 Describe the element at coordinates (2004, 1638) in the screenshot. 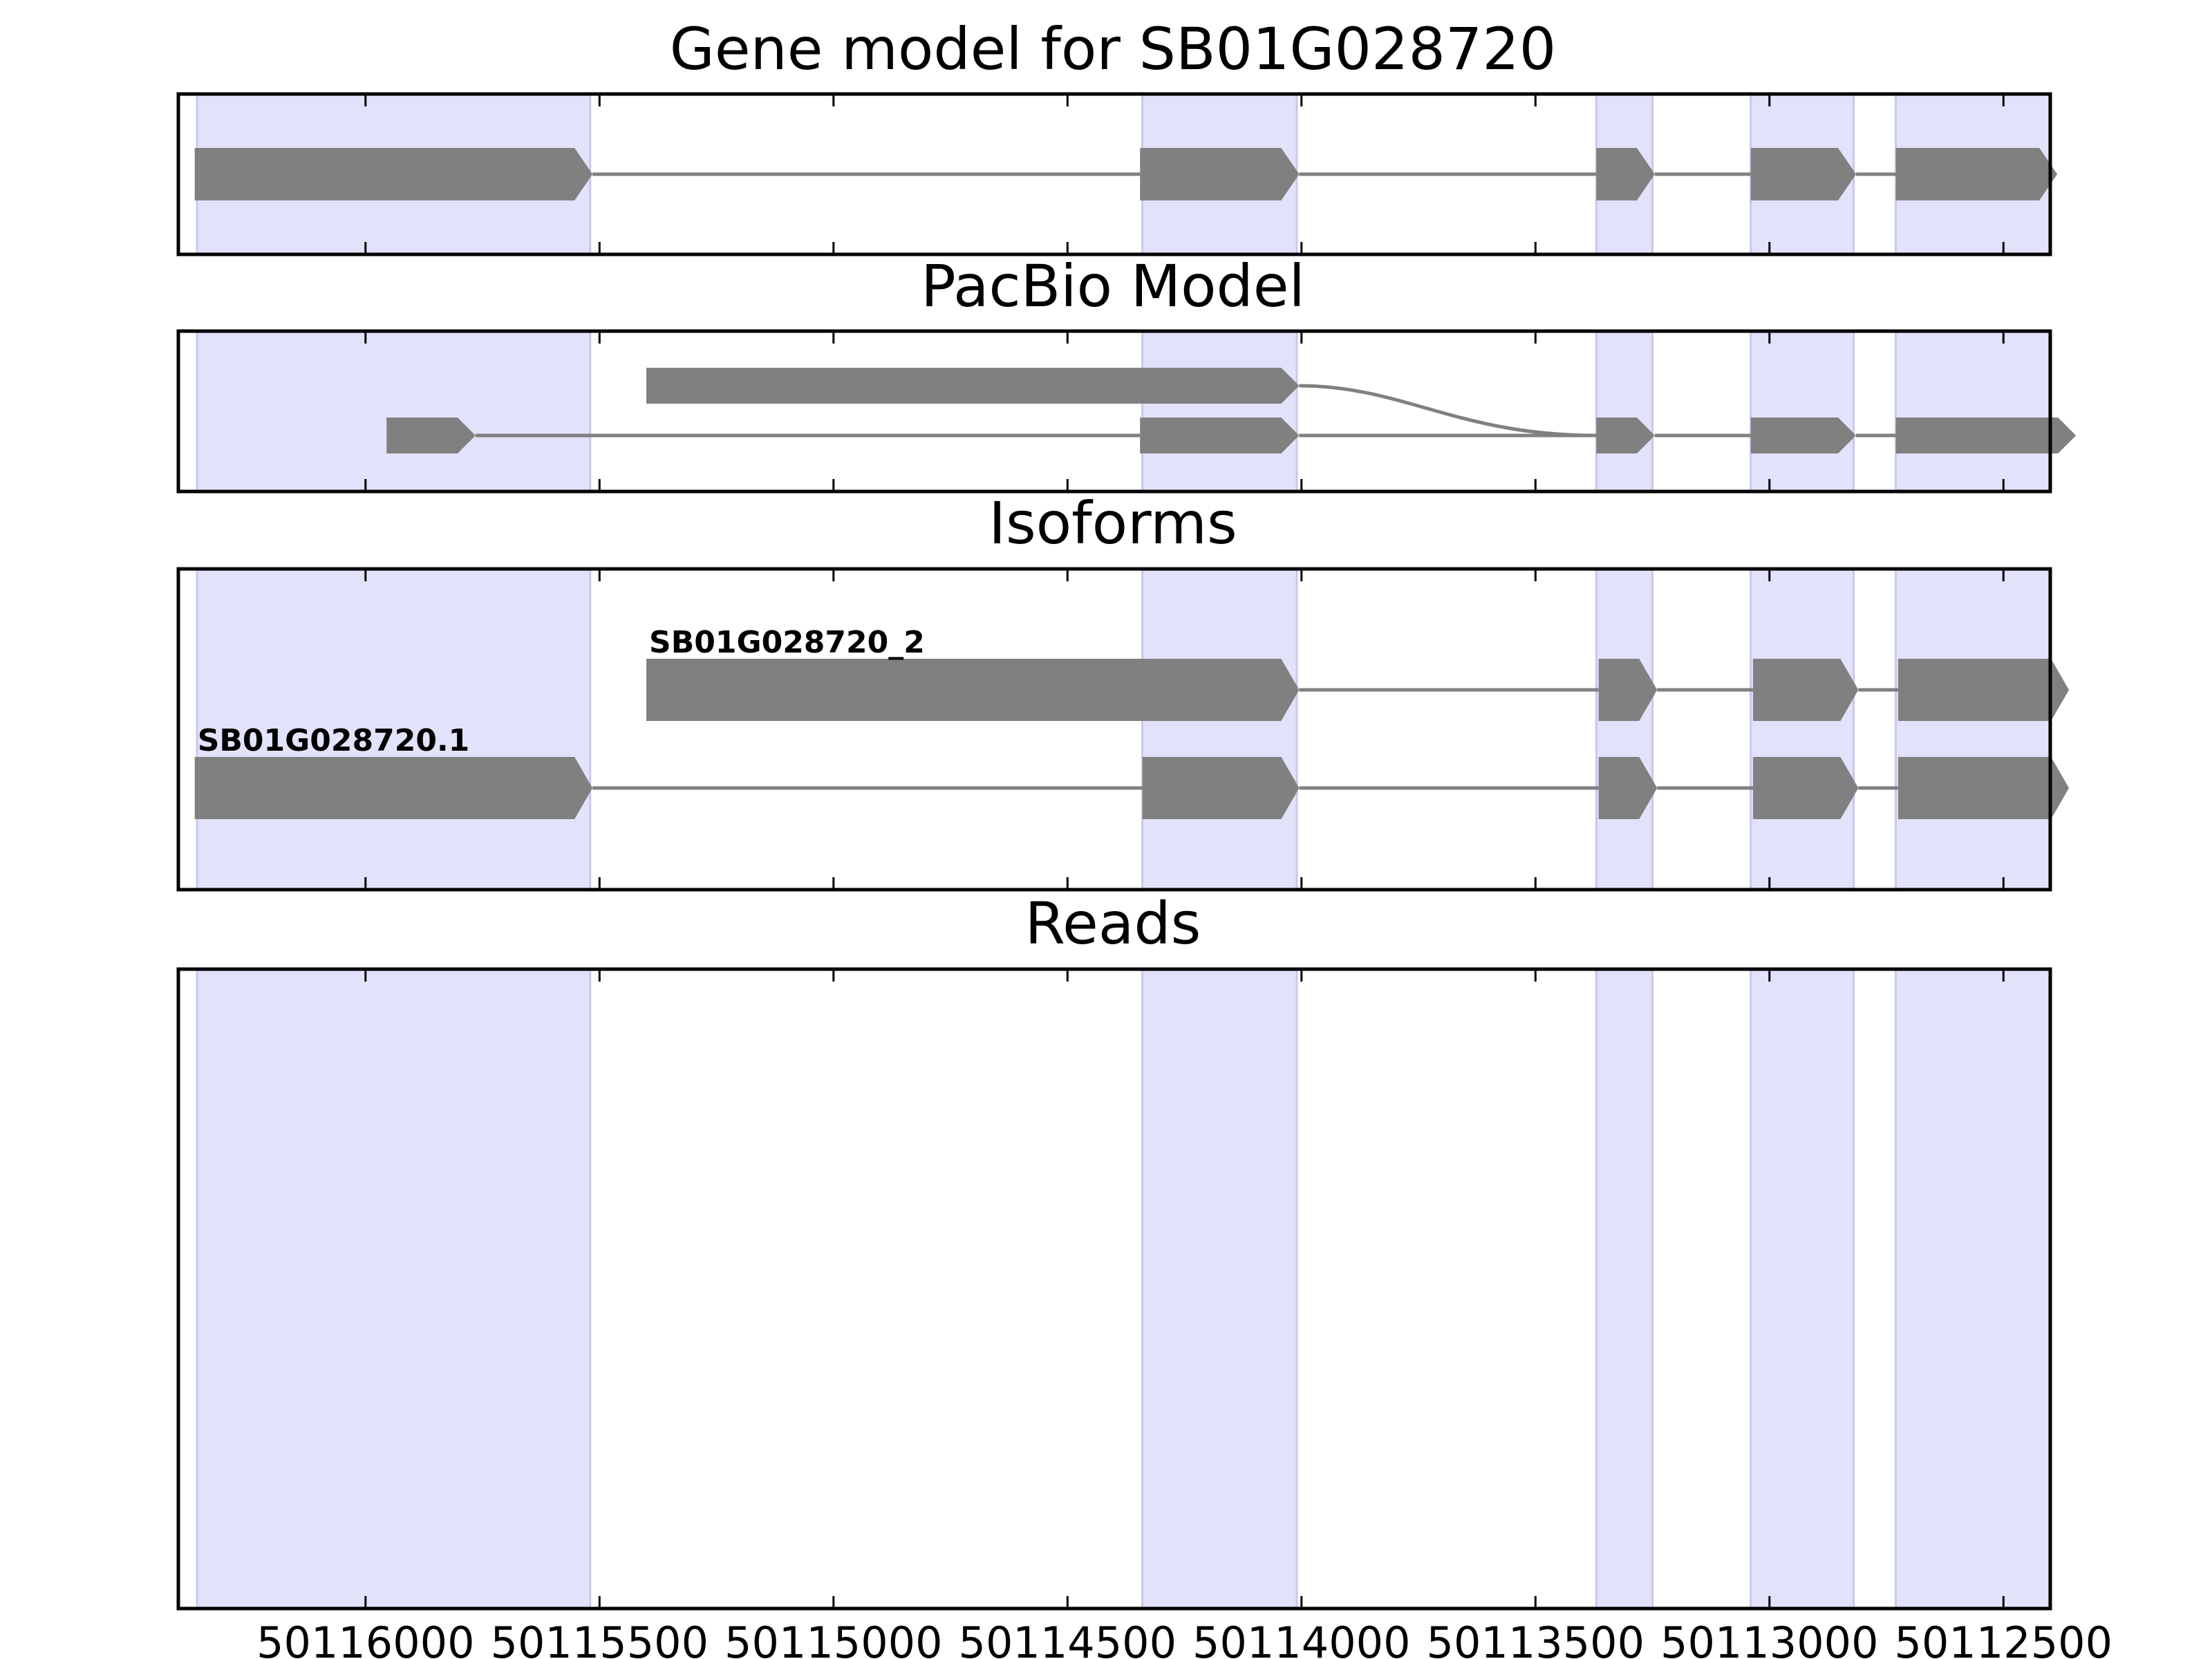

I see `x-tick-label: 50112500` at that location.